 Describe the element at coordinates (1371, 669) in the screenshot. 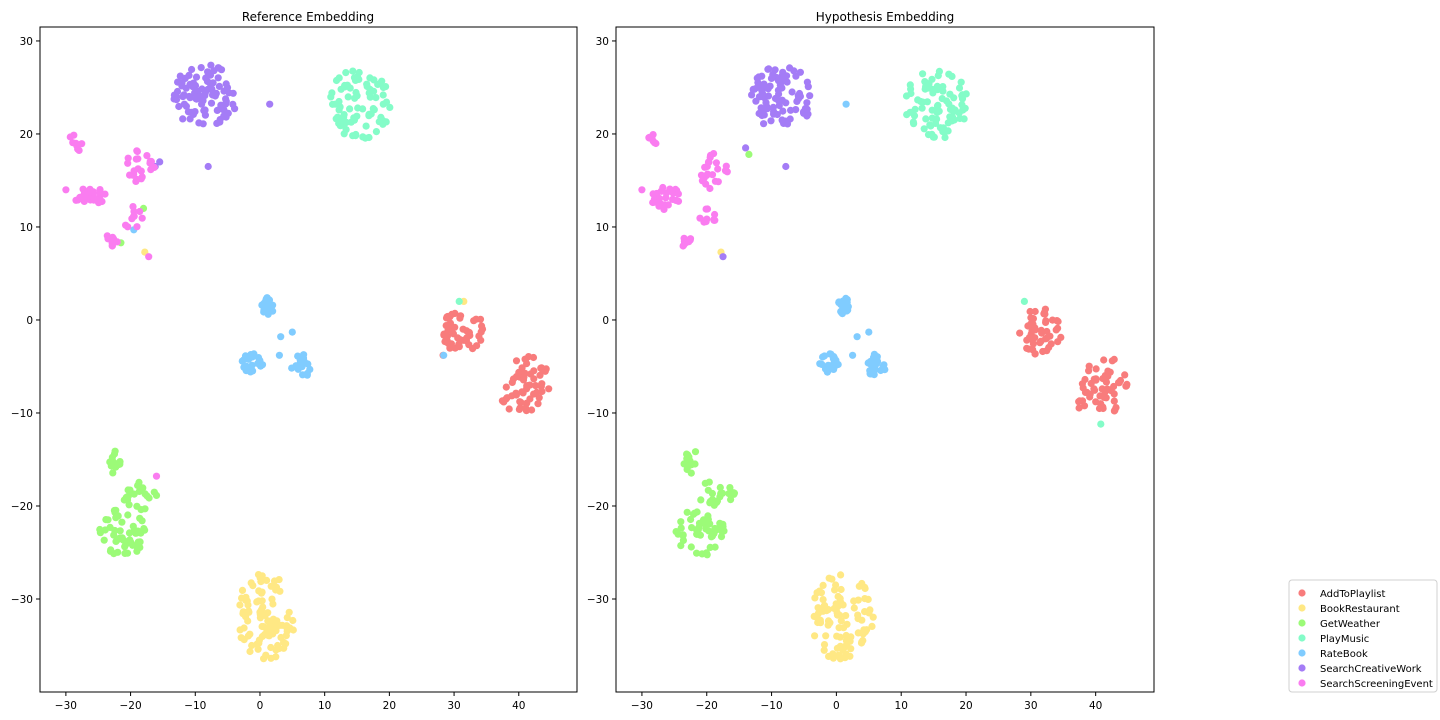

I see `legend-label: SearchCreativeWork` at that location.